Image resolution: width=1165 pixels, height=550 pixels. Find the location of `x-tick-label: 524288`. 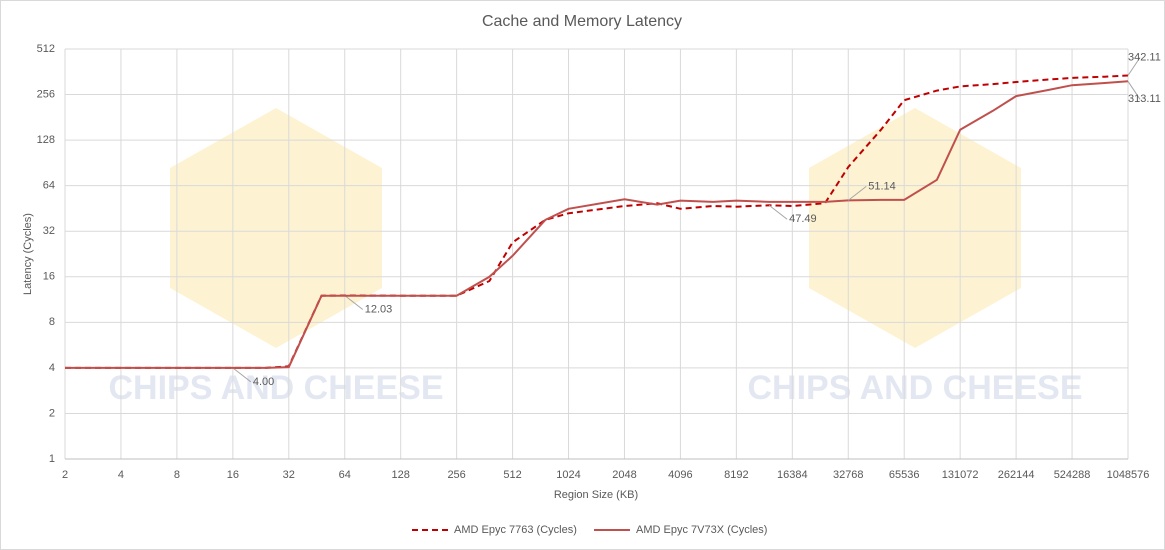

x-tick-label: 524288 is located at coordinates (1072, 475).